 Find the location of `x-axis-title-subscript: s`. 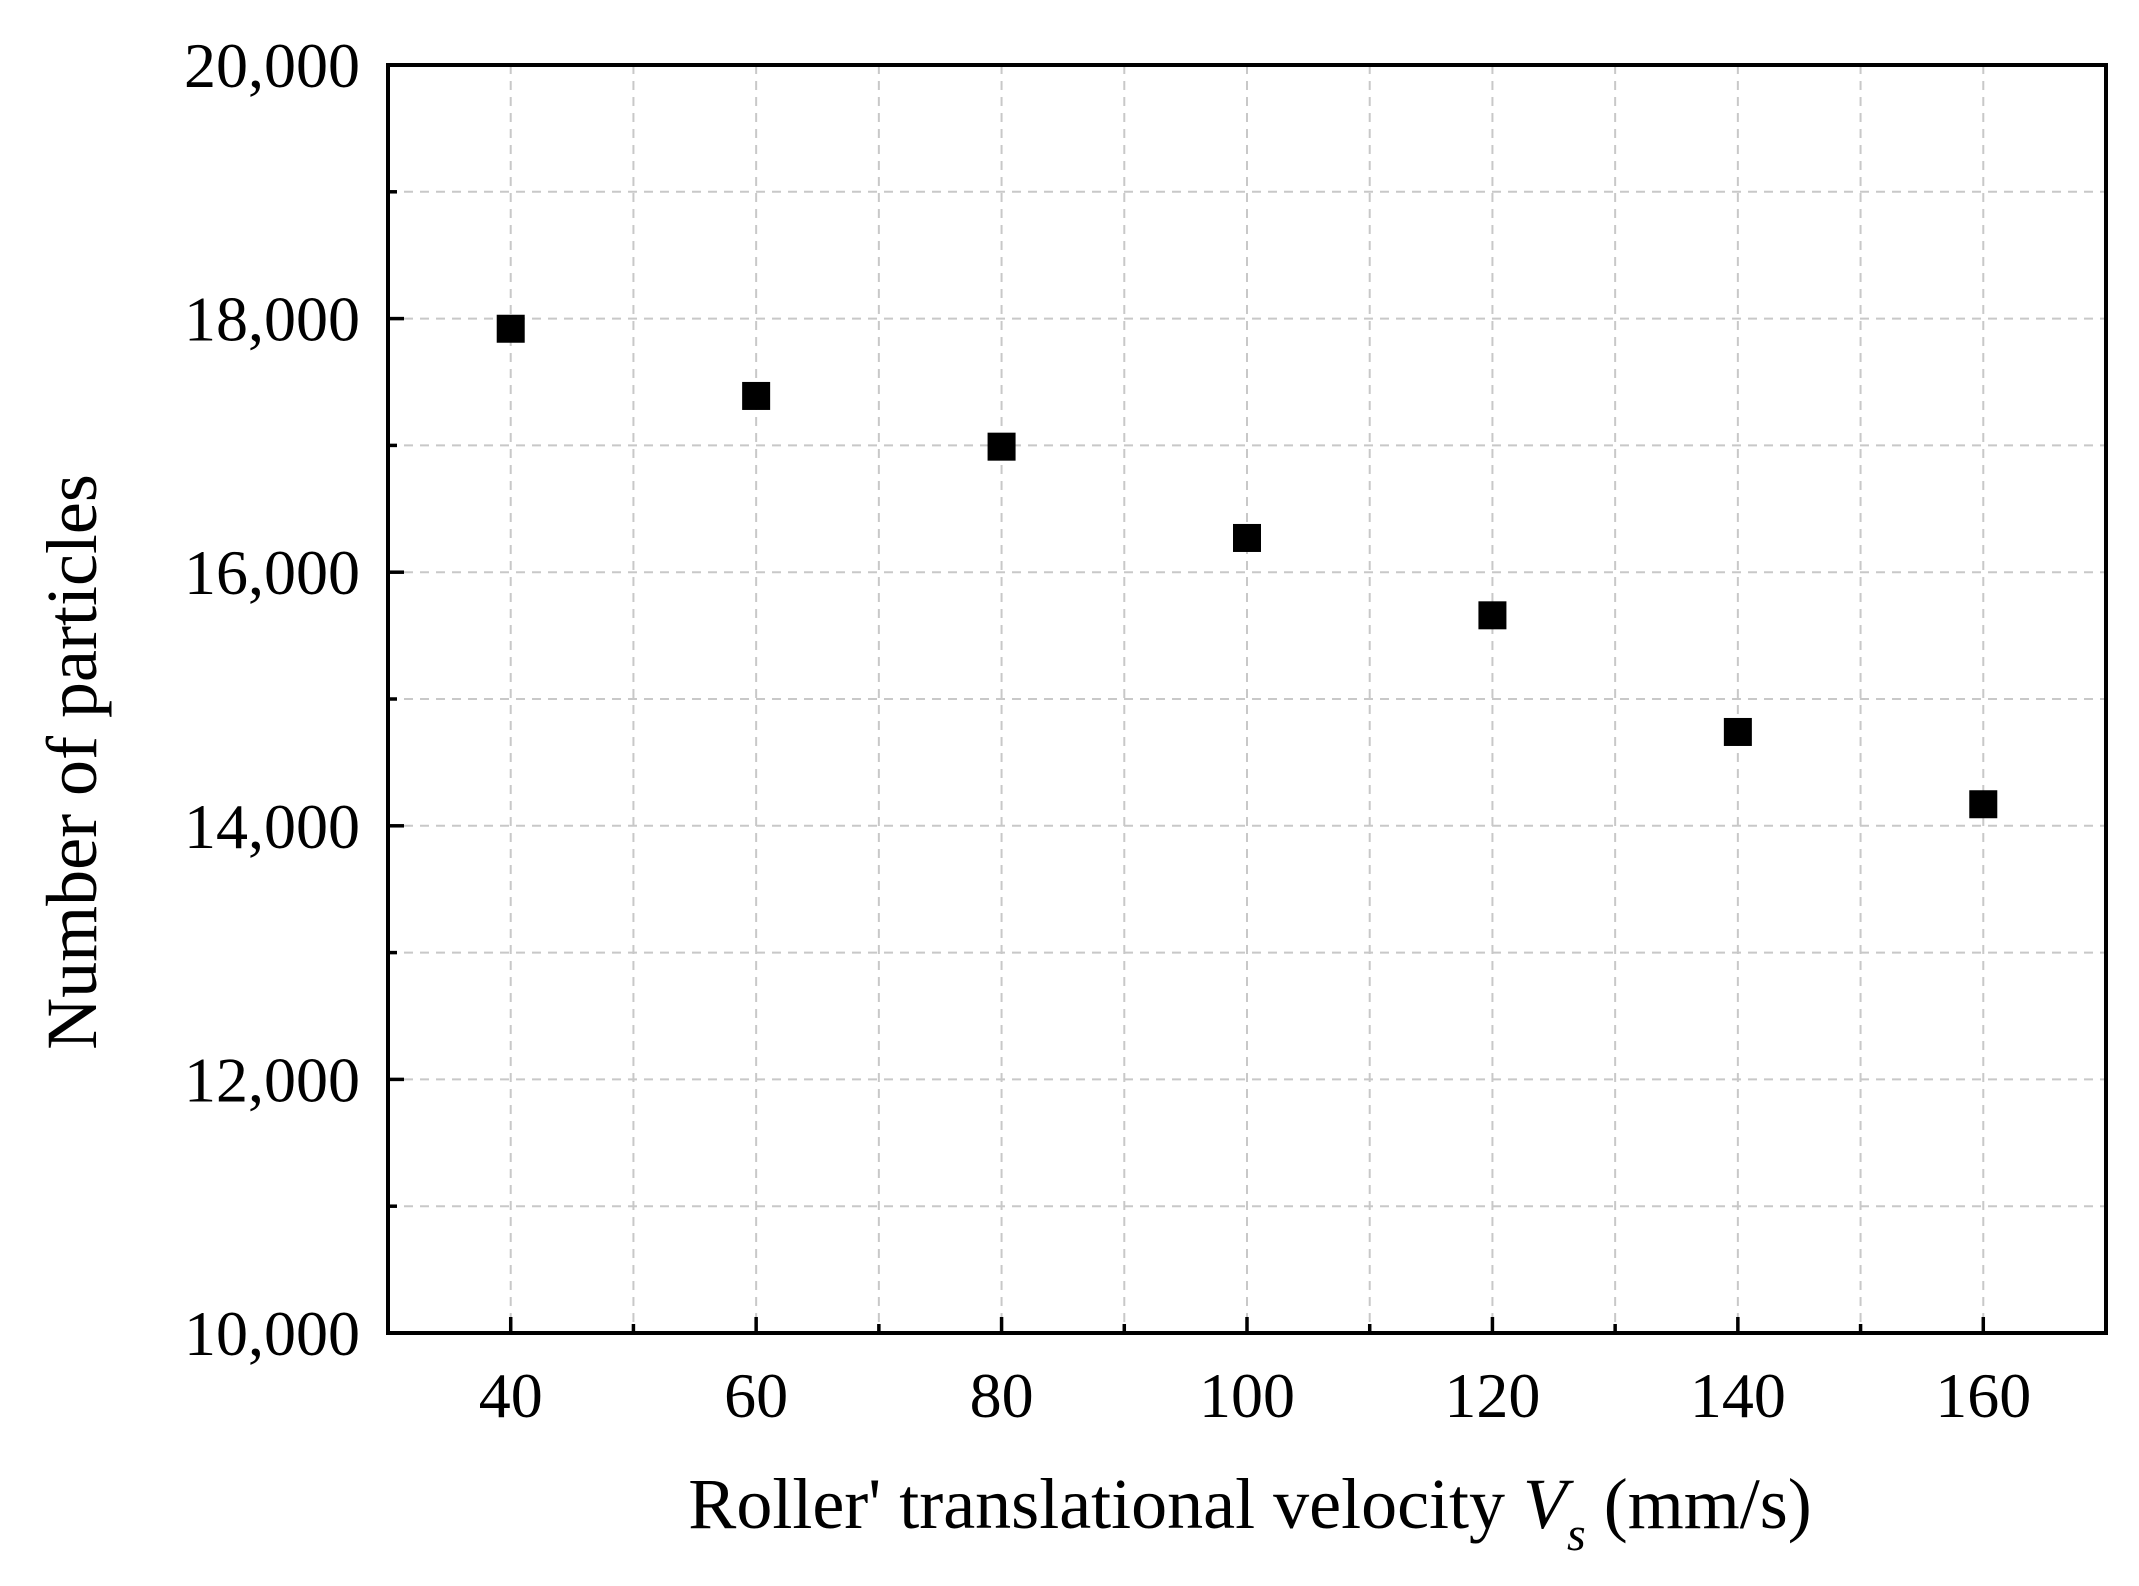

x-axis-title-subscript: s is located at coordinates (1576, 1534).